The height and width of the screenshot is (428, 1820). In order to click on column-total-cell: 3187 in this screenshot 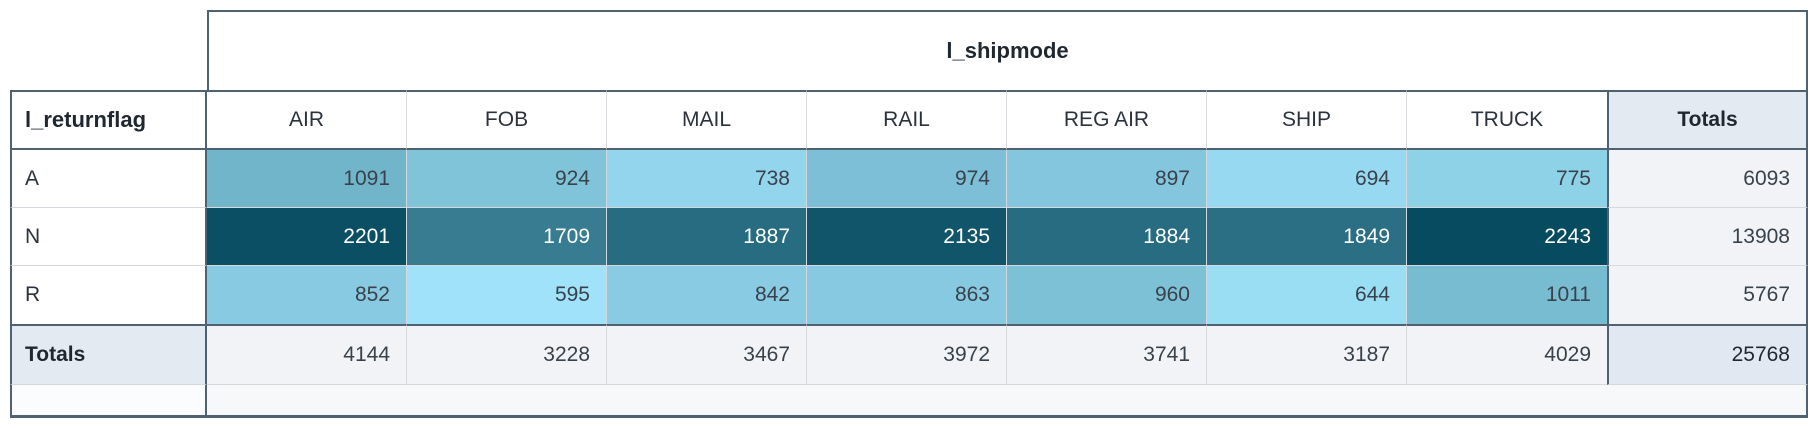, I will do `click(1307, 354)`.